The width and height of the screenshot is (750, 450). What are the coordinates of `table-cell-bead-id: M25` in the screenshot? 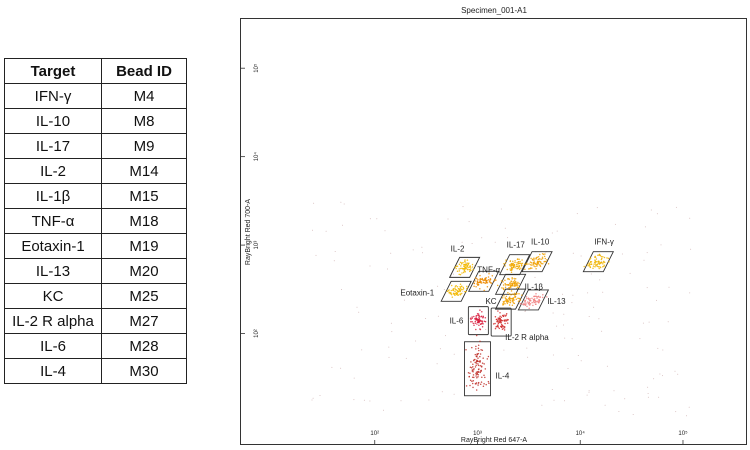 It's located at (144, 296).